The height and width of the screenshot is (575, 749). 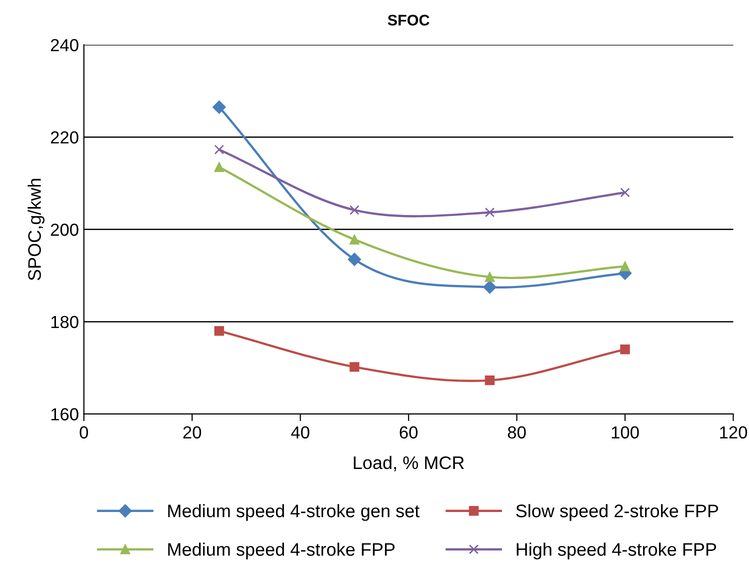 What do you see at coordinates (36, 229) in the screenshot?
I see `y-axis-title: SPOC,g/kwh` at bounding box center [36, 229].